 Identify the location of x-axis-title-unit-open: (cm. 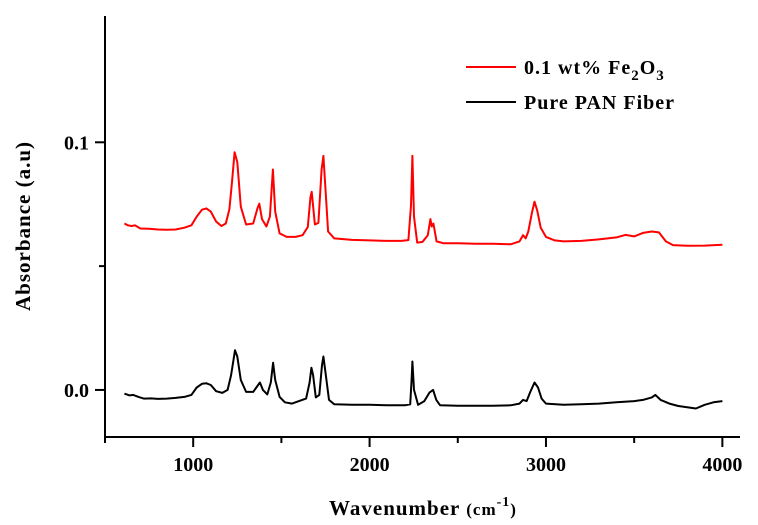
(481, 509).